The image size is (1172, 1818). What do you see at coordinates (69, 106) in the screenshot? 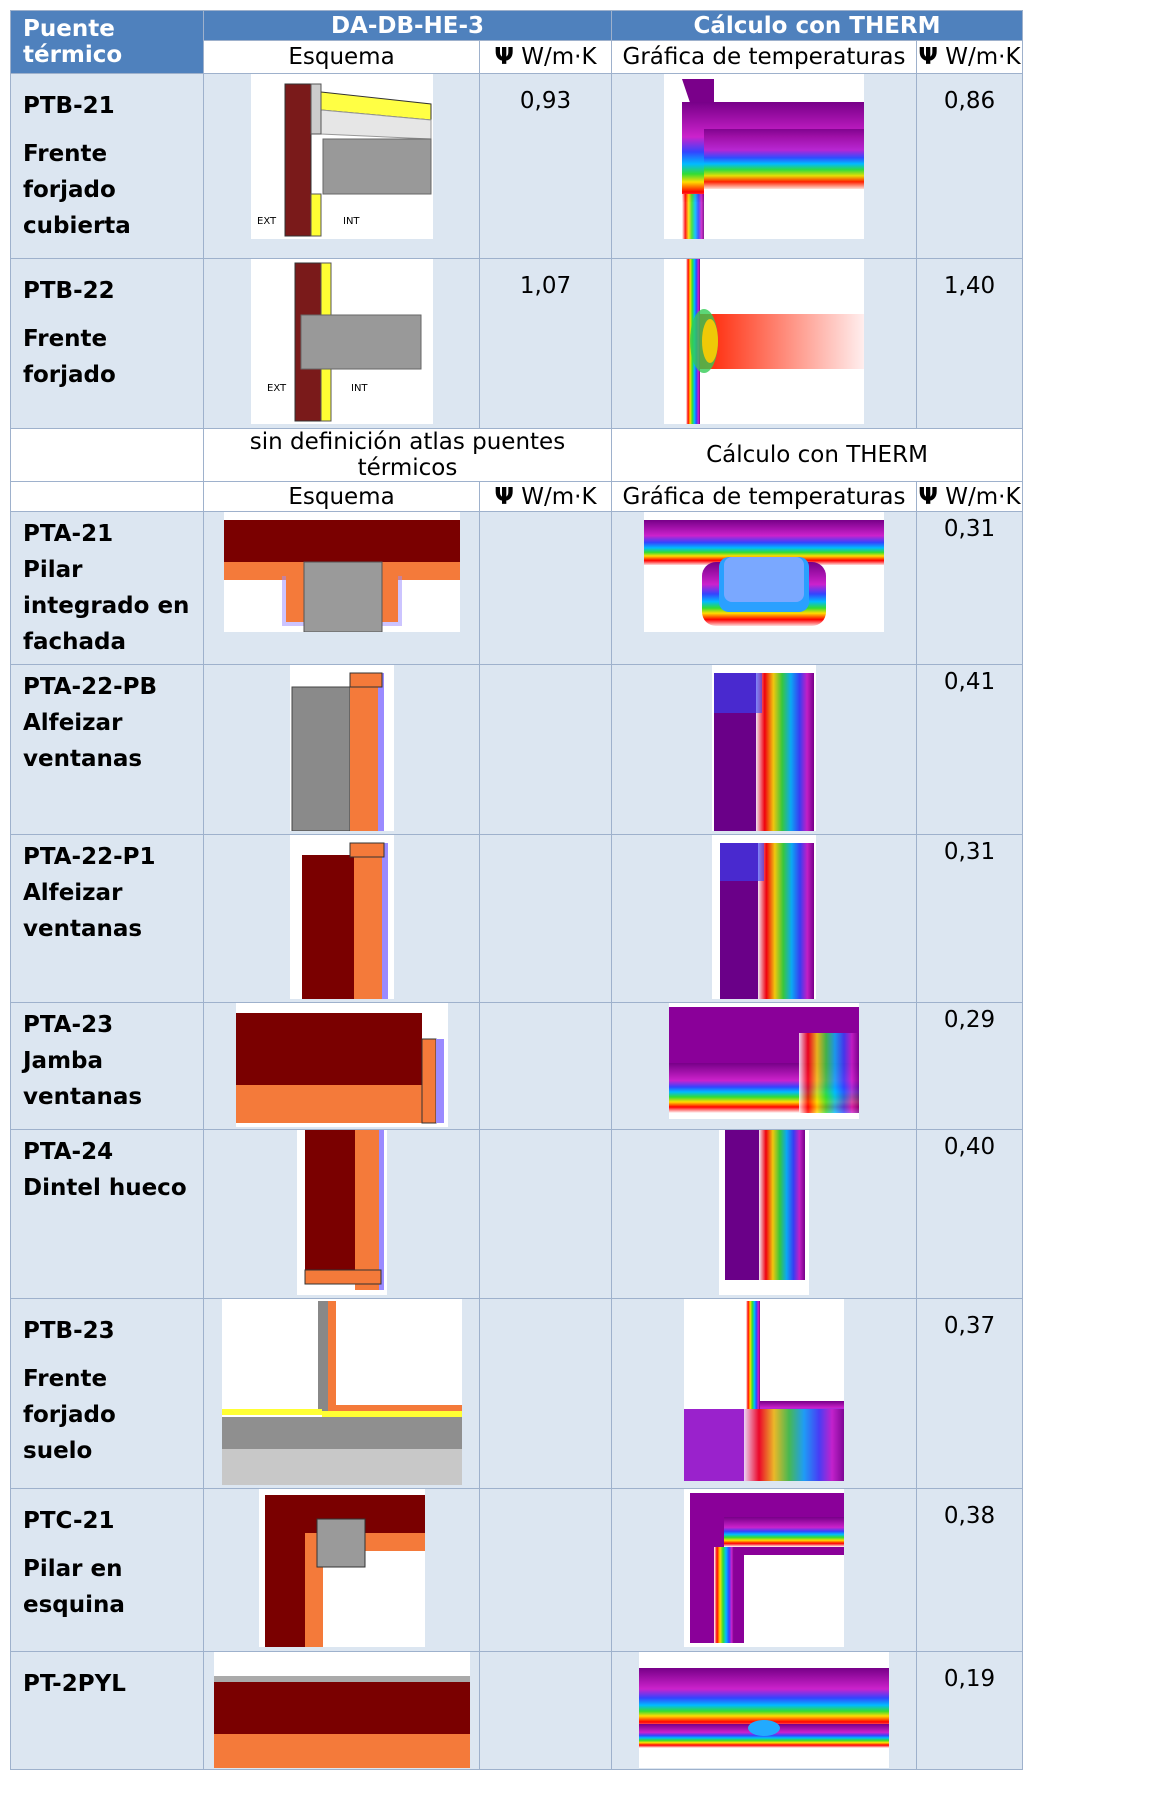
I see `bridge-code: PTB-21` at bounding box center [69, 106].